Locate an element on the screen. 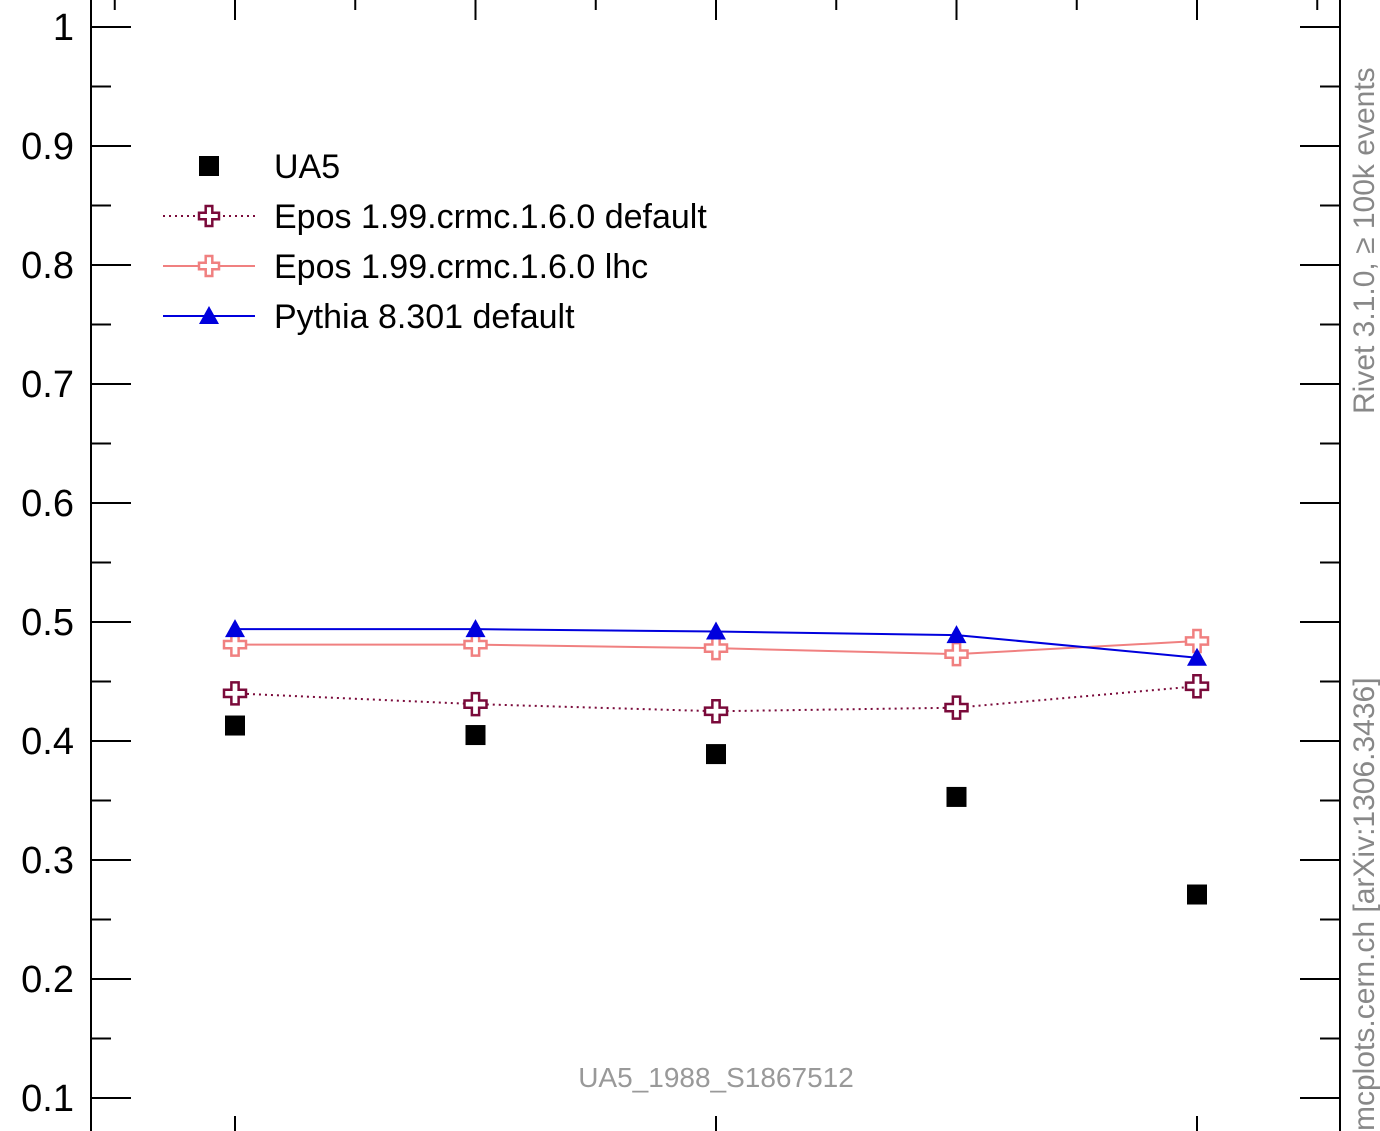 The height and width of the screenshot is (1131, 1380). series-ua5 is located at coordinates (716, 810).